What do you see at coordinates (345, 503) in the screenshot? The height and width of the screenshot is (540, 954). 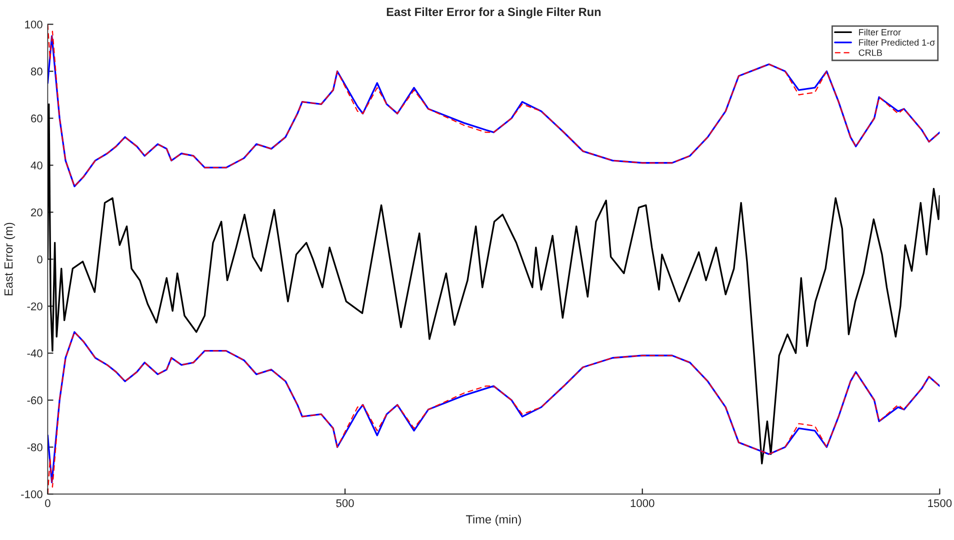 I see `x-tick-label: 500` at bounding box center [345, 503].